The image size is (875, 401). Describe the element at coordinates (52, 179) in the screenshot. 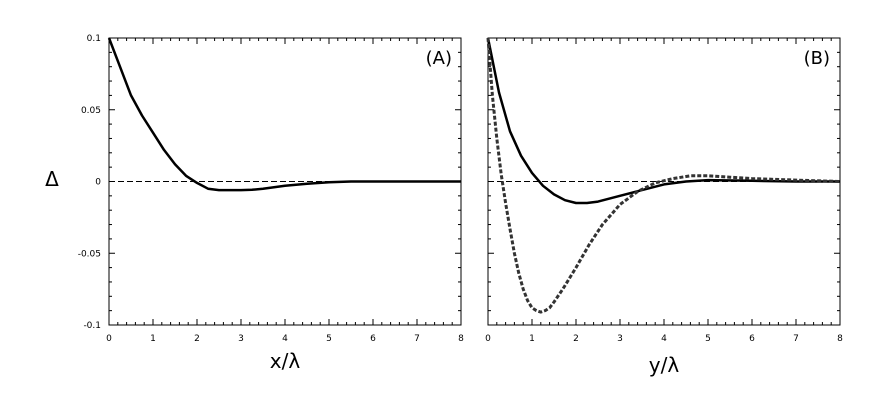

I see `y-axis-title: Δ` at that location.